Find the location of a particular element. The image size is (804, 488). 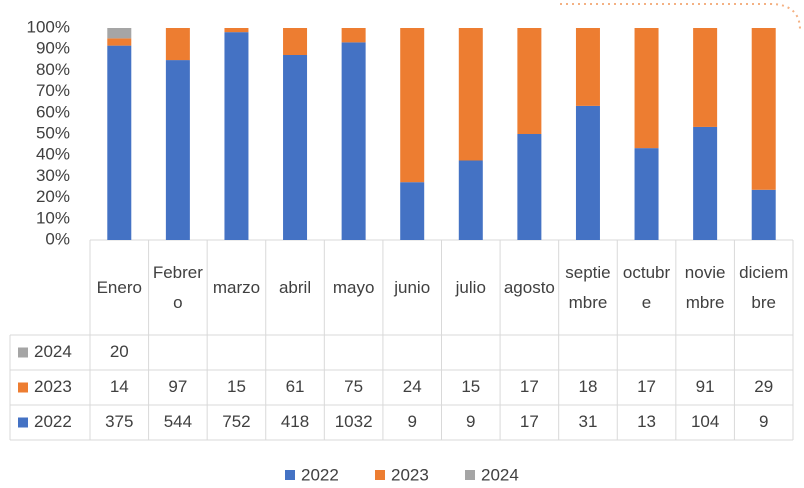

table-value: 375 is located at coordinates (119, 421).